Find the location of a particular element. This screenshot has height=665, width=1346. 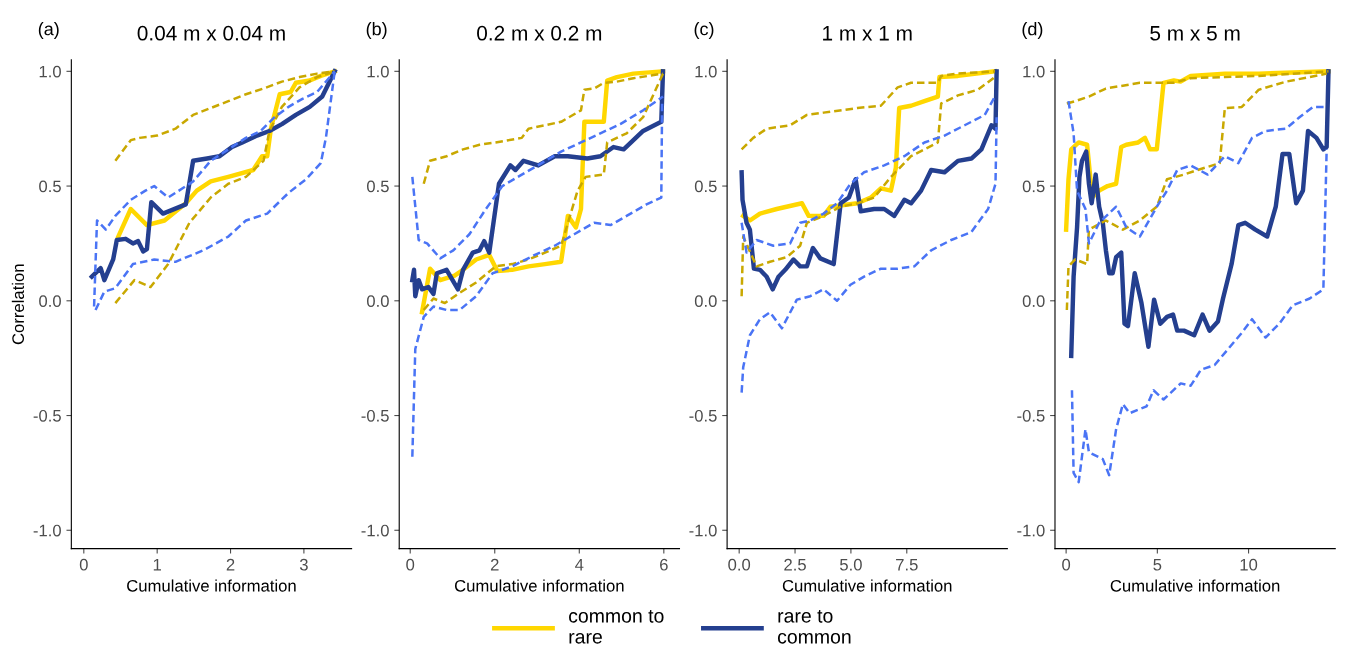

x-tick-label: 4 is located at coordinates (579, 564).